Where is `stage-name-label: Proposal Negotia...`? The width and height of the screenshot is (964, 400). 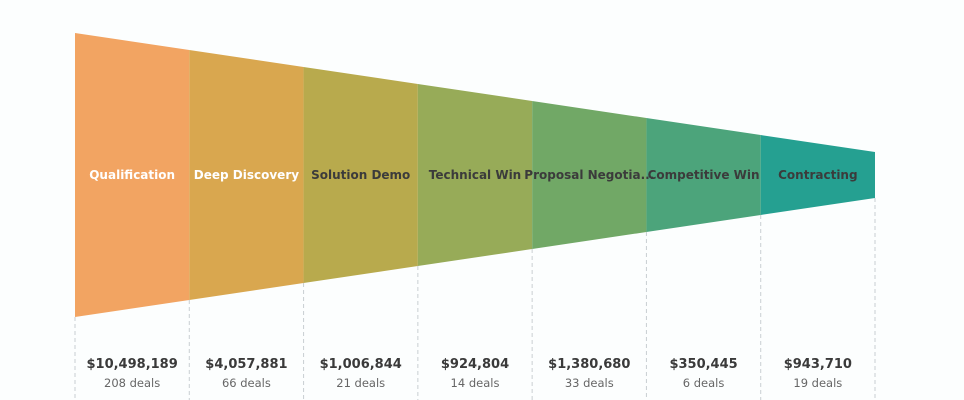
stage-name-label: Proposal Negotia... is located at coordinates (589, 175).